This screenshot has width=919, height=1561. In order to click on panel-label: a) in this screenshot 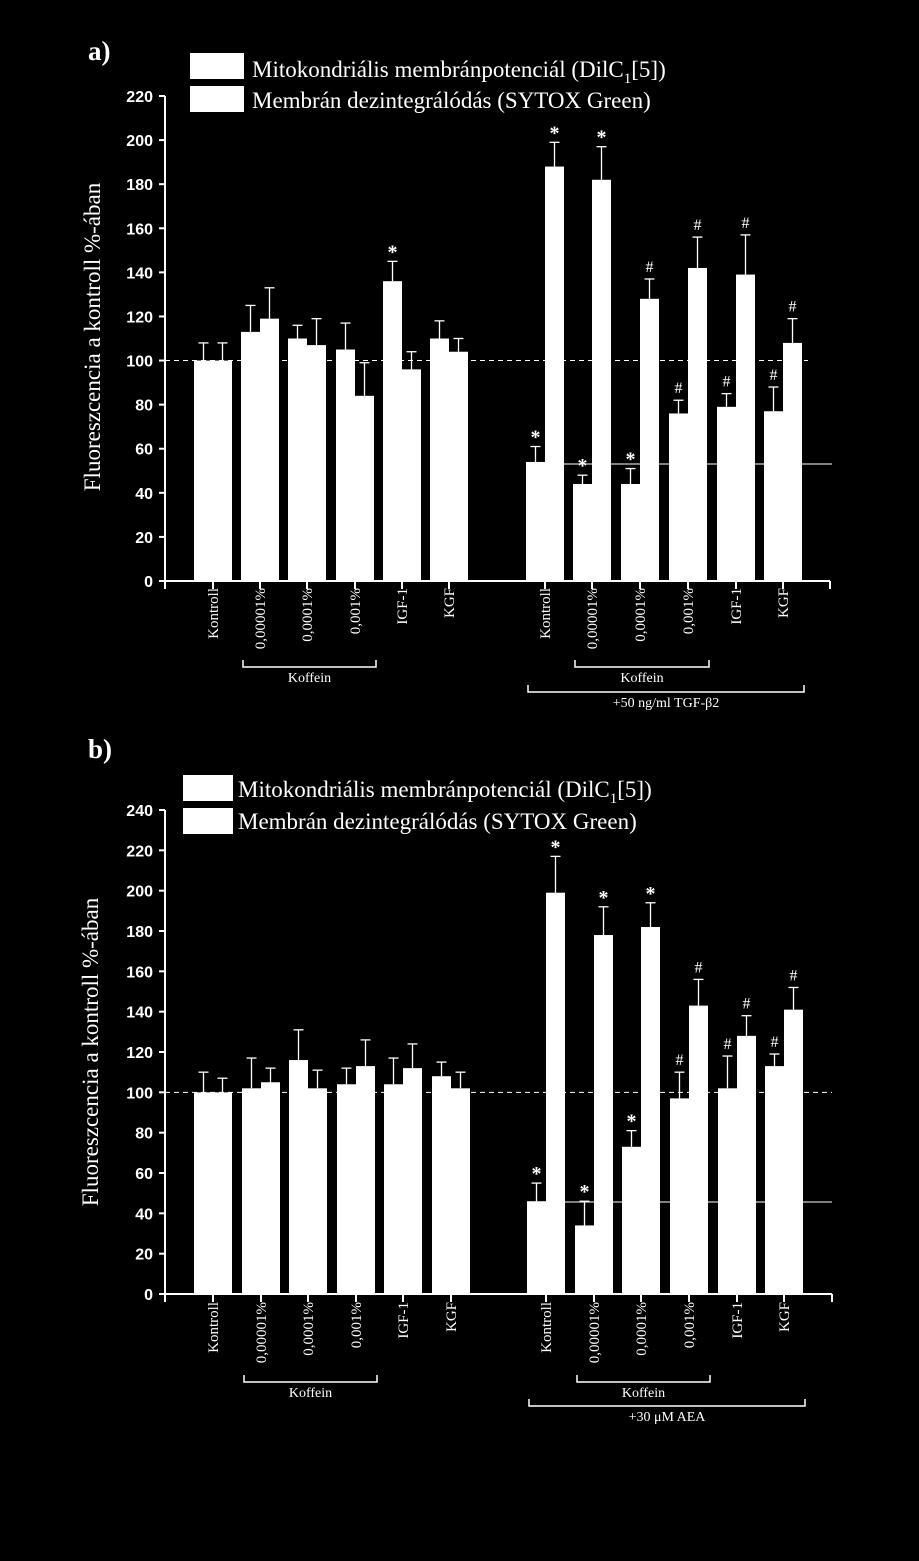, I will do `click(99, 51)`.